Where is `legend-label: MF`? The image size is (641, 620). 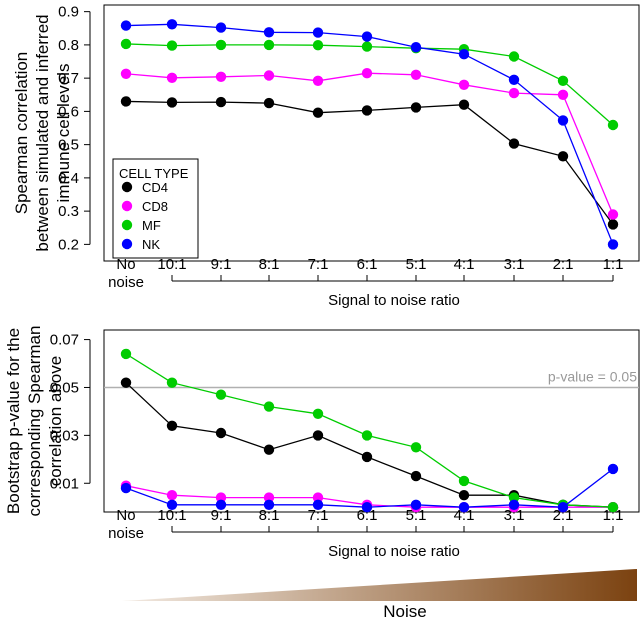 legend-label: MF is located at coordinates (151, 225).